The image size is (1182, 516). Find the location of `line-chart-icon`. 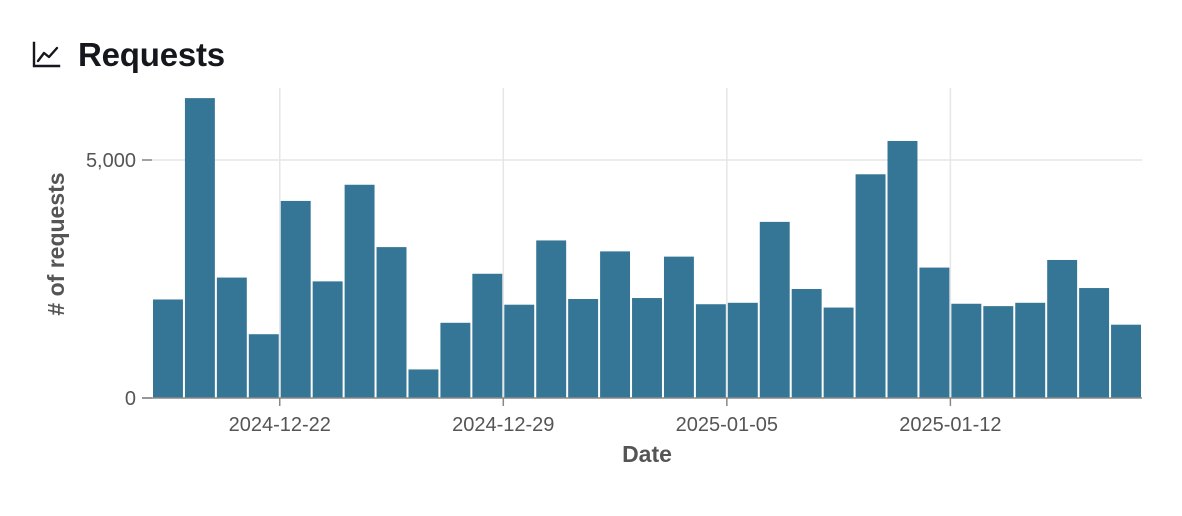

line-chart-icon is located at coordinates (46, 54).